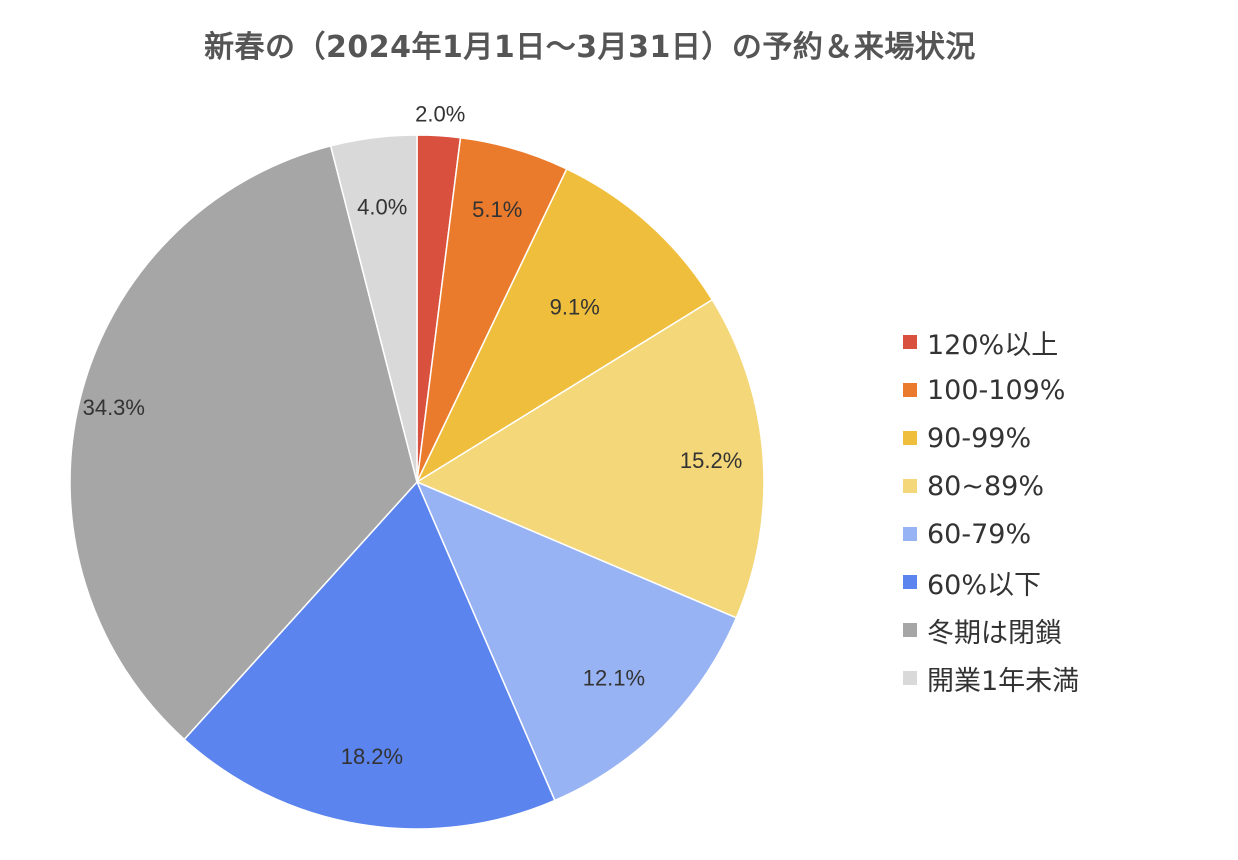 This screenshot has width=1238, height=860. Describe the element at coordinates (575, 307) in the screenshot. I see `slice-data-label: 9.1%` at that location.